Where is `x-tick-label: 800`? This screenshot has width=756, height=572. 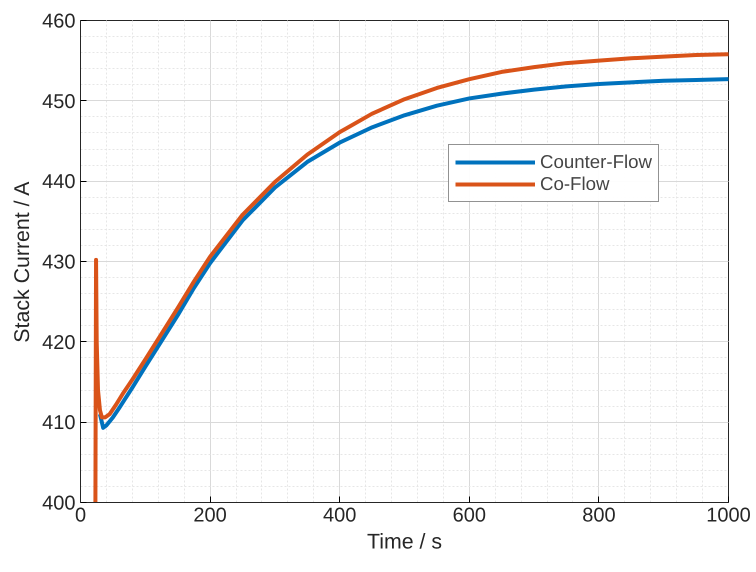 x-tick-label: 800 is located at coordinates (599, 515).